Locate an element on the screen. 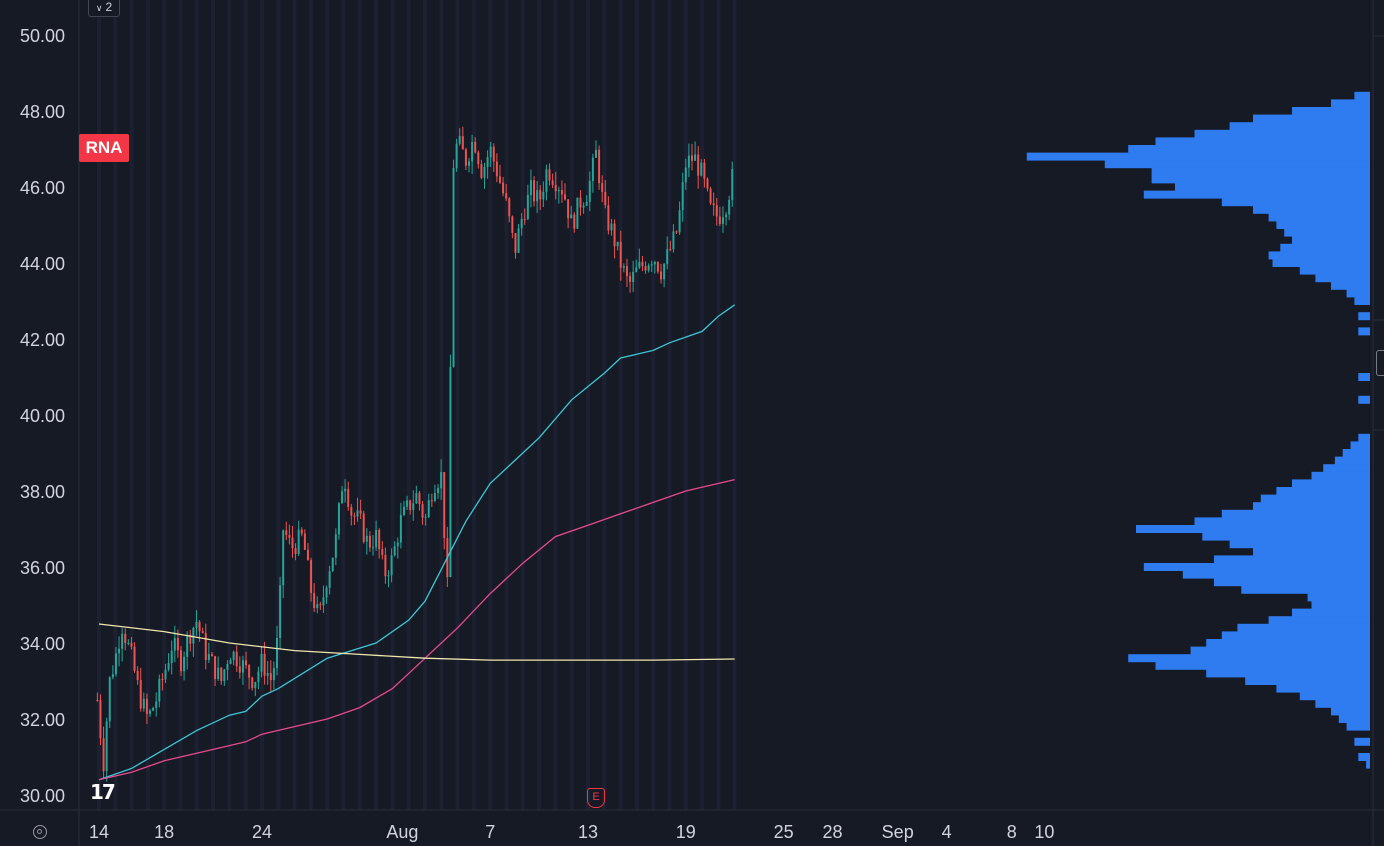  pane-collapse-badge: ∨ 2 is located at coordinates (104, 8).